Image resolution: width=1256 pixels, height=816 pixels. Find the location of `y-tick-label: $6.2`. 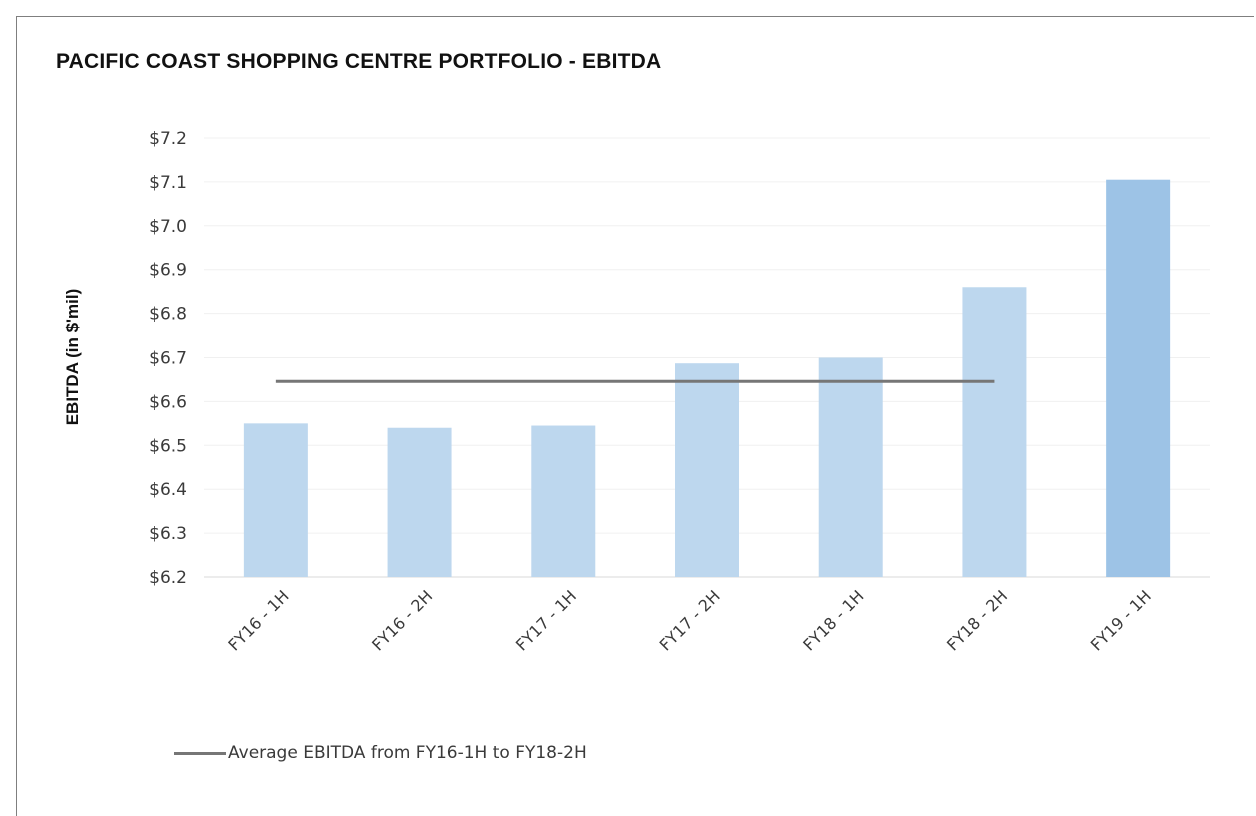

y-tick-label: $6.2 is located at coordinates (168, 578).